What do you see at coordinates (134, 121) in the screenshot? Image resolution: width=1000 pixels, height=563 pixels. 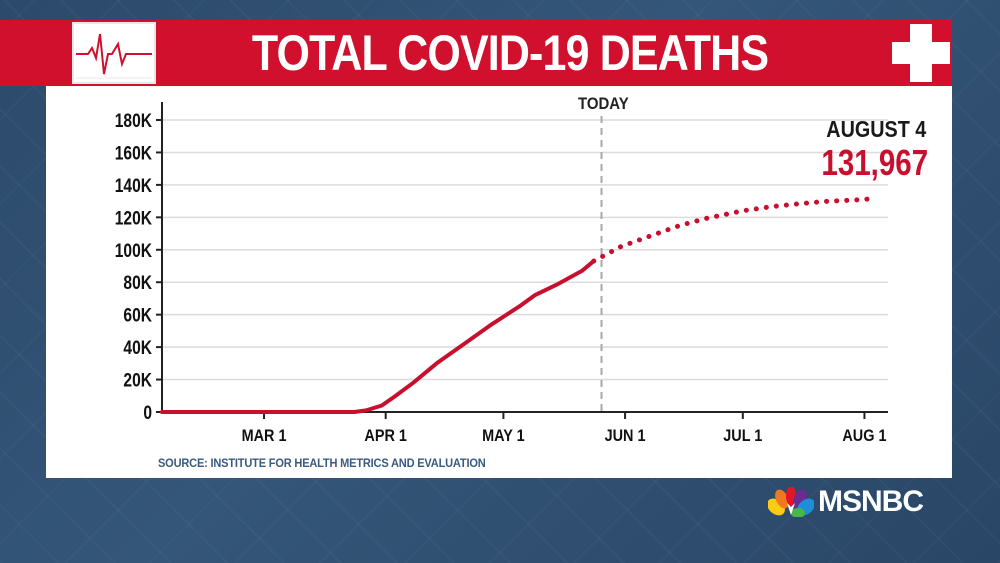 I see `y-tick-label: 180K` at bounding box center [134, 121].